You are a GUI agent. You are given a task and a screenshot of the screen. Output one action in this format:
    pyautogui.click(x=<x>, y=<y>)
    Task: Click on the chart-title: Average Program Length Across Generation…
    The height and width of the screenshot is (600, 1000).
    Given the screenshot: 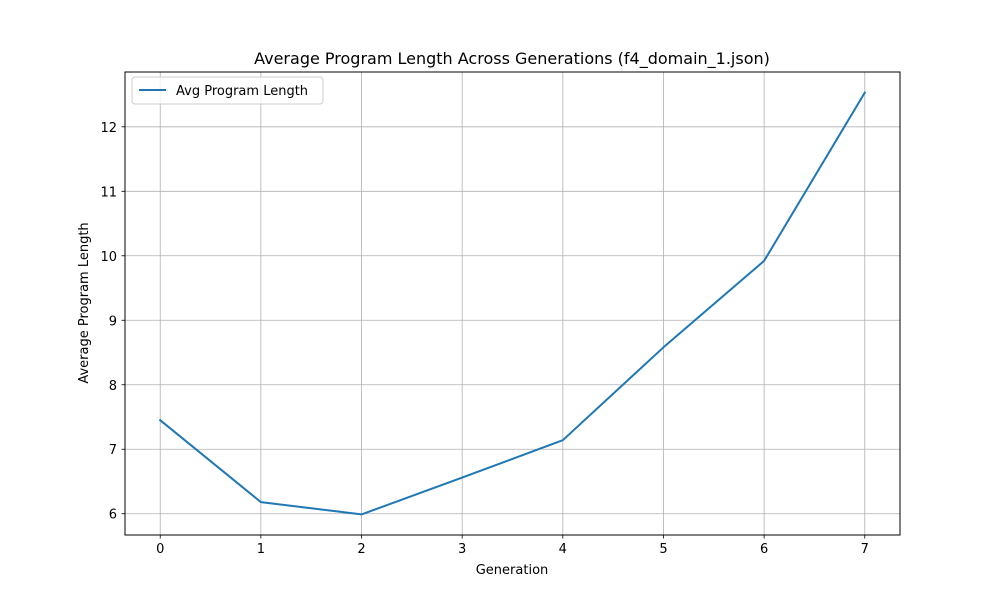 What is the action you would take?
    pyautogui.click(x=512, y=59)
    